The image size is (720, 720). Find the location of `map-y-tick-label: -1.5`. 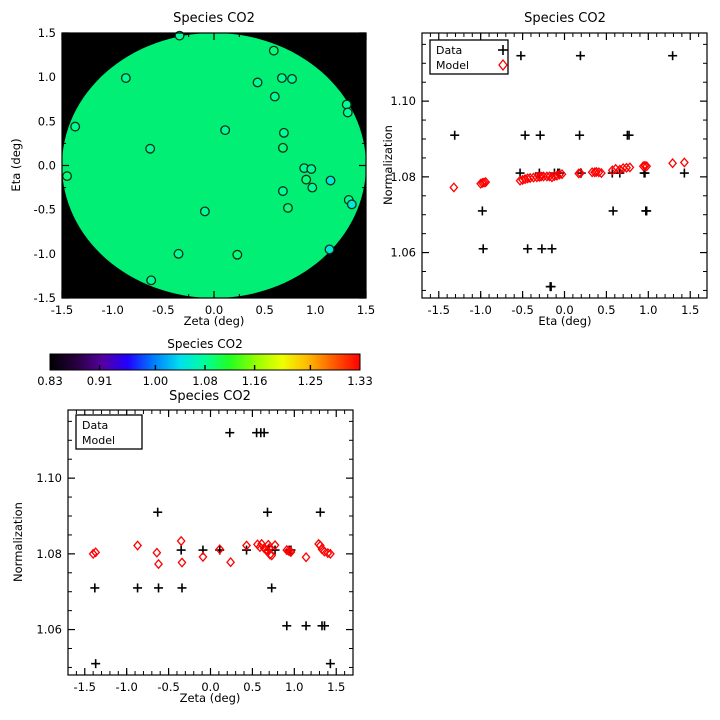

map-y-tick-label: -1.5 is located at coordinates (45, 298).